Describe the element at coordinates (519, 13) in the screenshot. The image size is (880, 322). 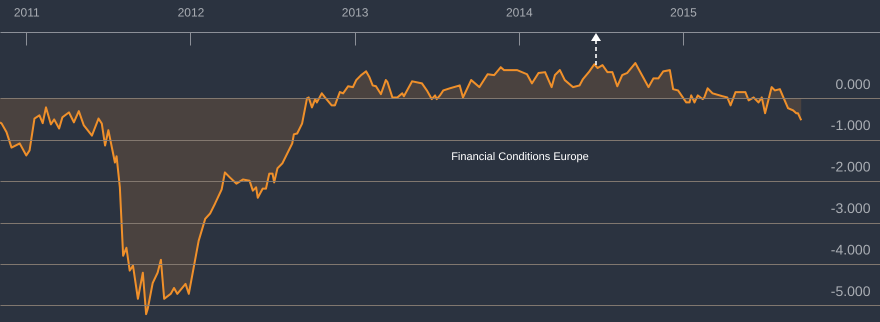
I see `x-tick-label: 2014` at that location.